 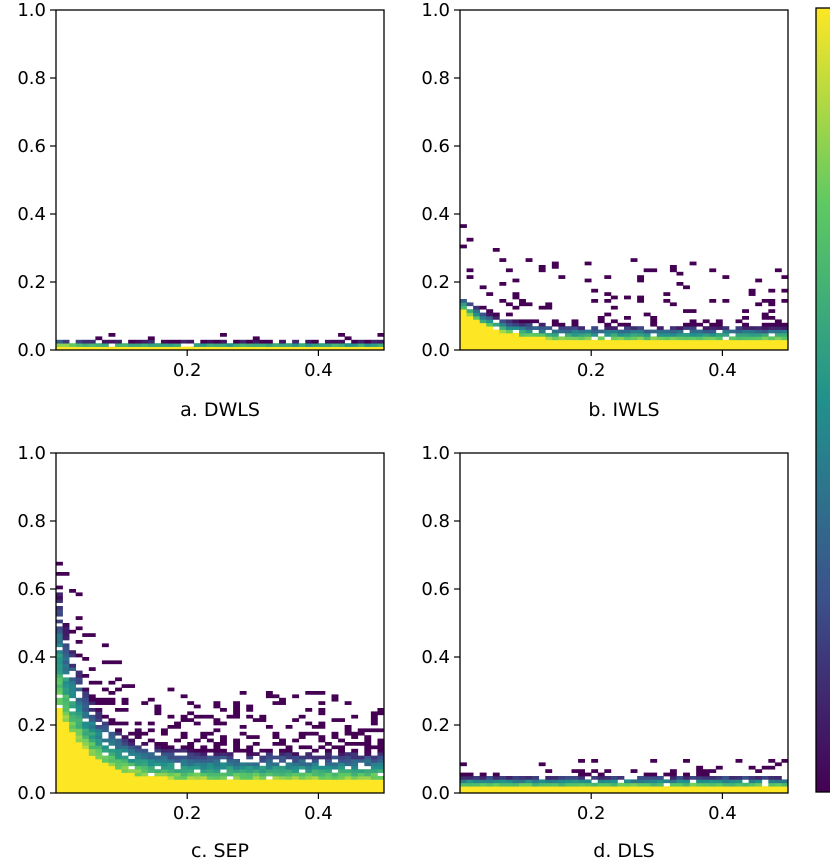 What do you see at coordinates (31, 589) in the screenshot?
I see `panel-c-y-tick-label: 0.6` at bounding box center [31, 589].